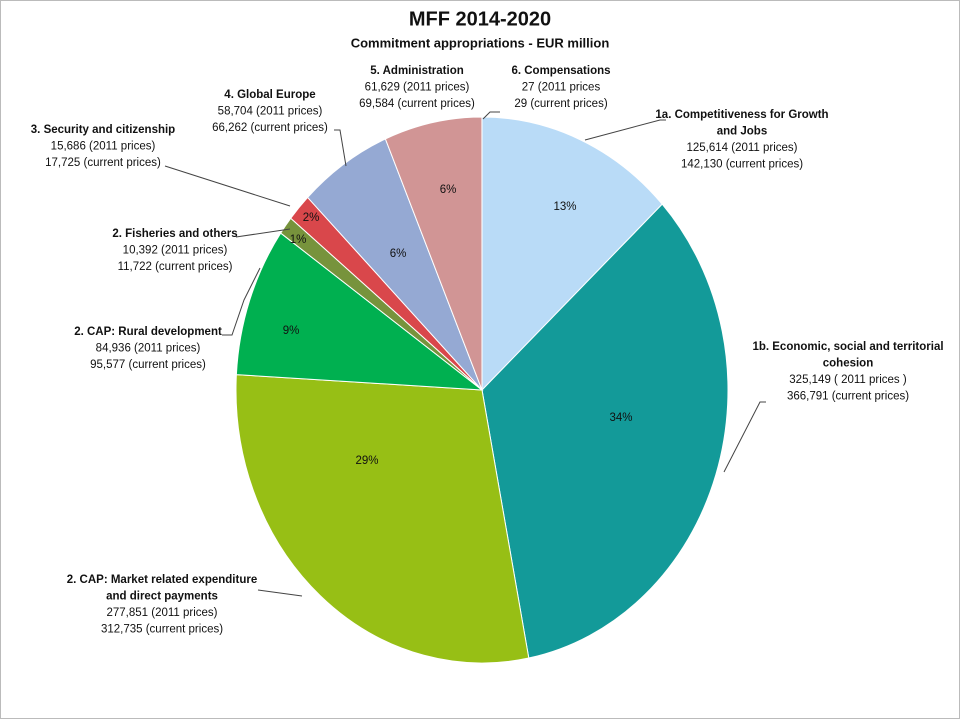  Describe the element at coordinates (175, 267) in the screenshot. I see `current-price-label: 11,722 (current prices)` at that location.